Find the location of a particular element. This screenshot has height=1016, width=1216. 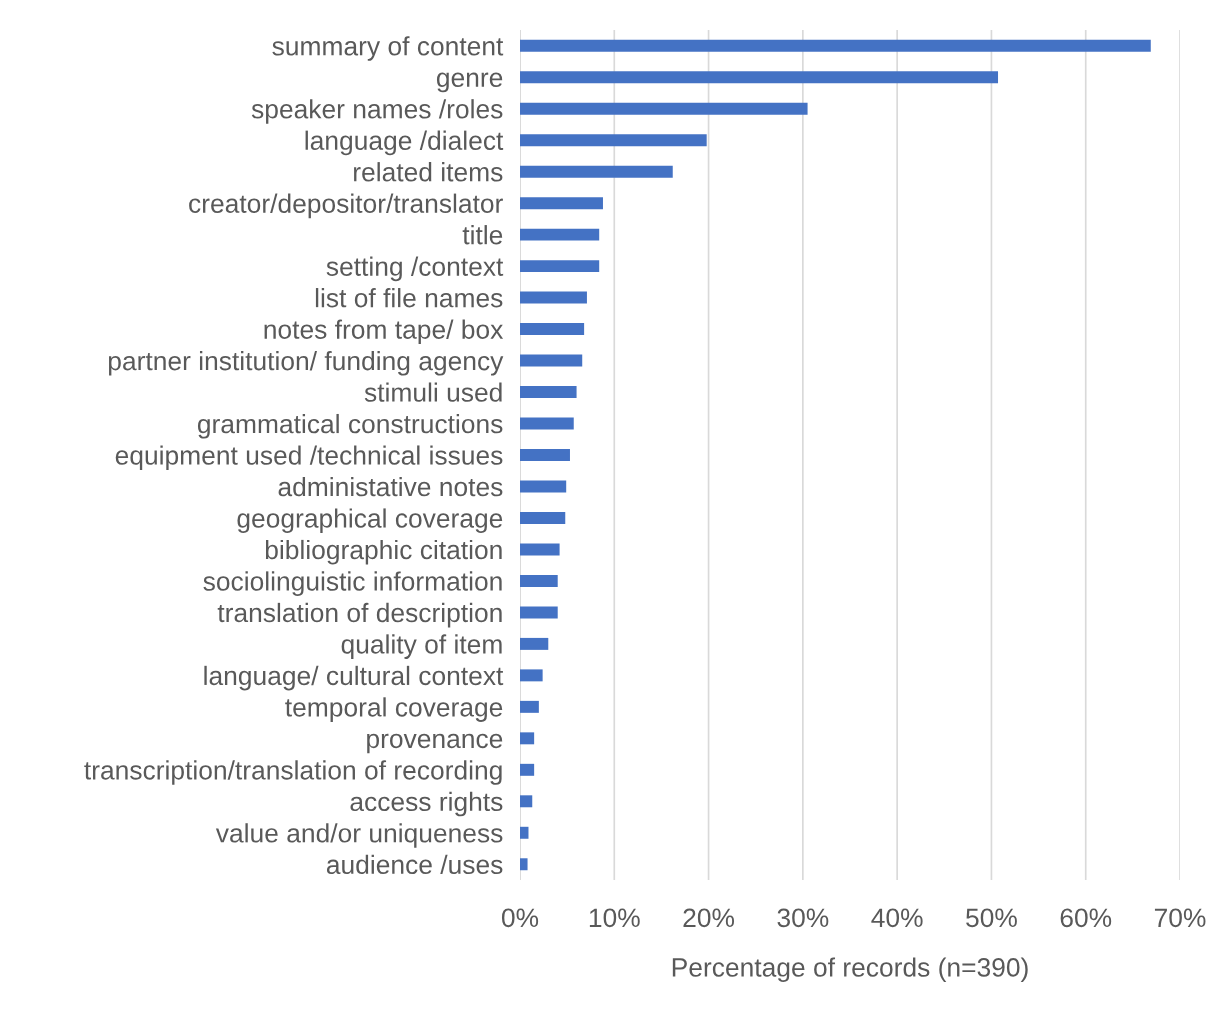

y-tick-label: stimuli used is located at coordinates (433, 392).